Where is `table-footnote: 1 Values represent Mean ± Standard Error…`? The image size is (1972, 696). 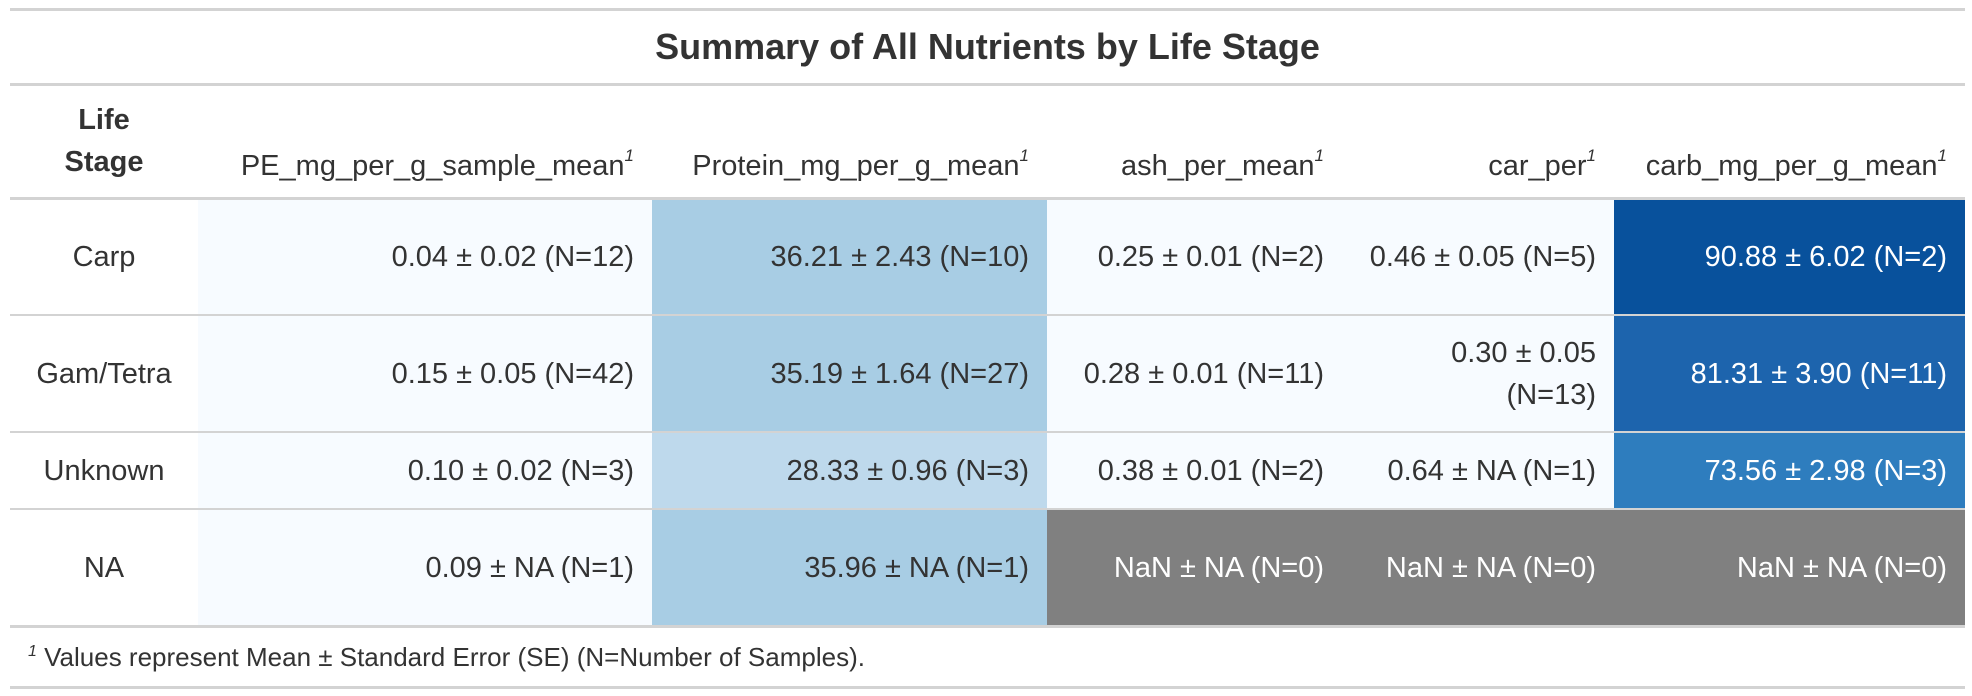
table-footnote: 1 Values represent Mean ± Standard Error… is located at coordinates (987, 657).